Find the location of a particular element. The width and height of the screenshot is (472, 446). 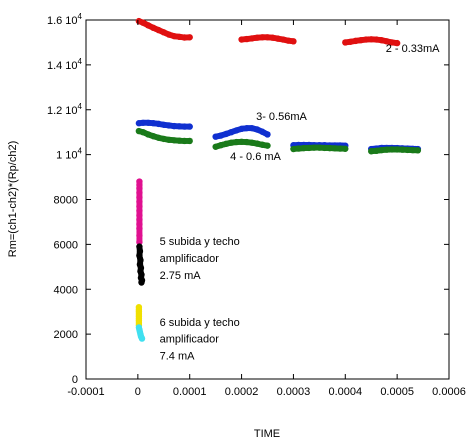

y-tick-label: 6000 is located at coordinates (66, 245).